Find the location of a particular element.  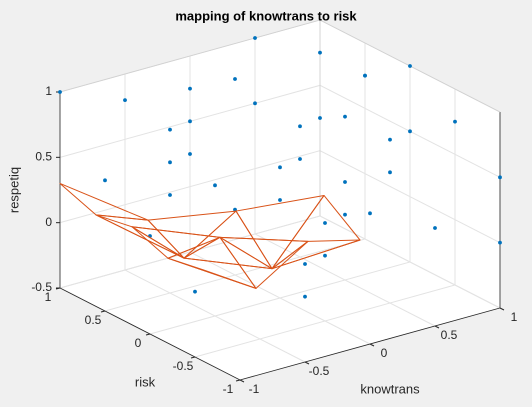

x-axis-label: knowtrans is located at coordinates (390, 388).